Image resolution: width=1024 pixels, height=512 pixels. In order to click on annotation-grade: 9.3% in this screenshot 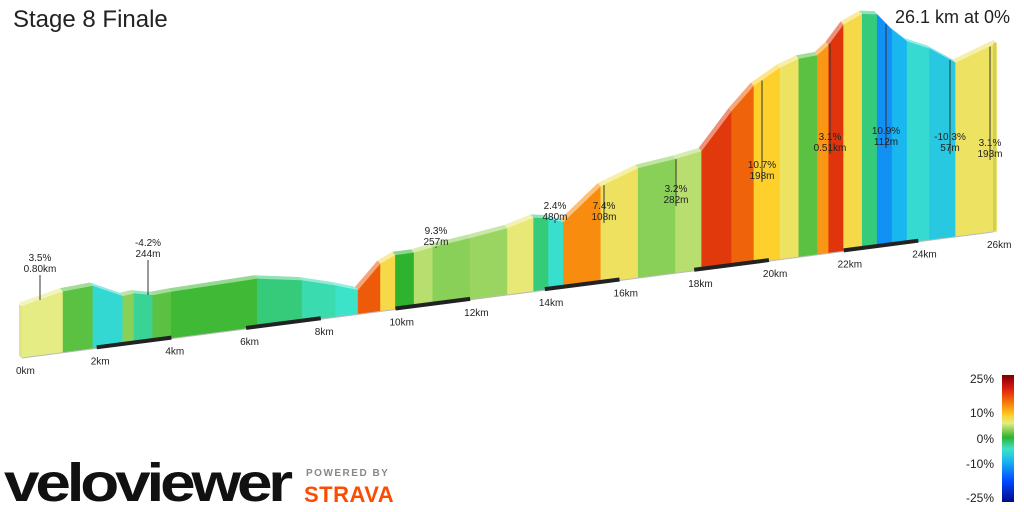, I will do `click(436, 231)`.